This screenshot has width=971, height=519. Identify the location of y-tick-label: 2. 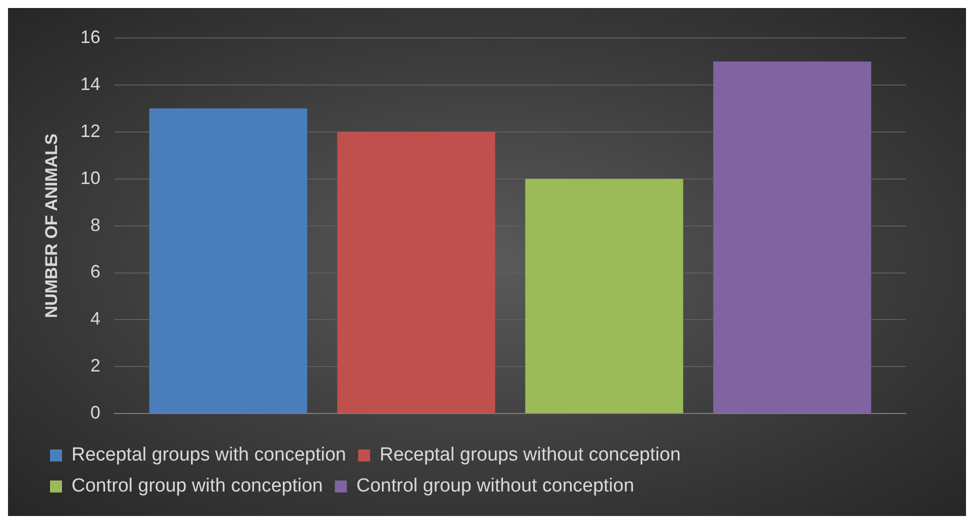
(95, 366).